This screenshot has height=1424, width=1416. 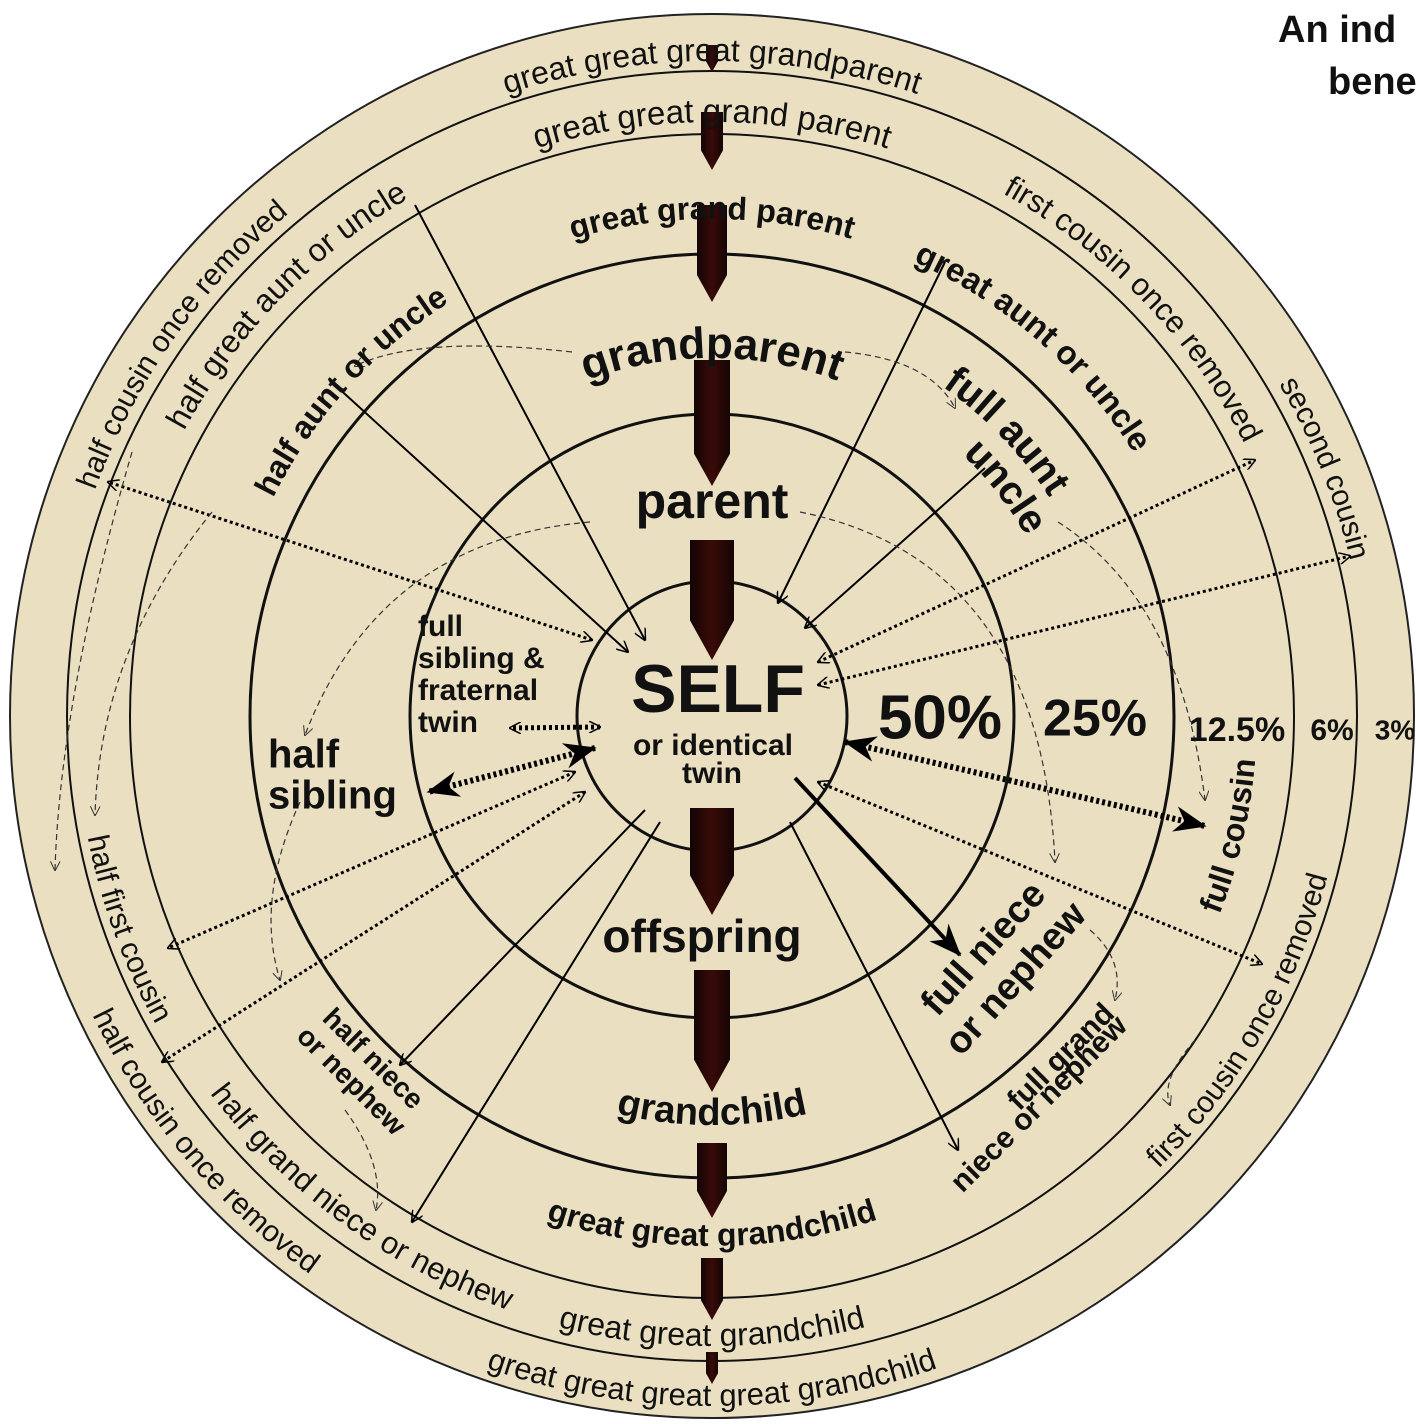 What do you see at coordinates (701, 936) in the screenshot?
I see `label: offspring` at bounding box center [701, 936].